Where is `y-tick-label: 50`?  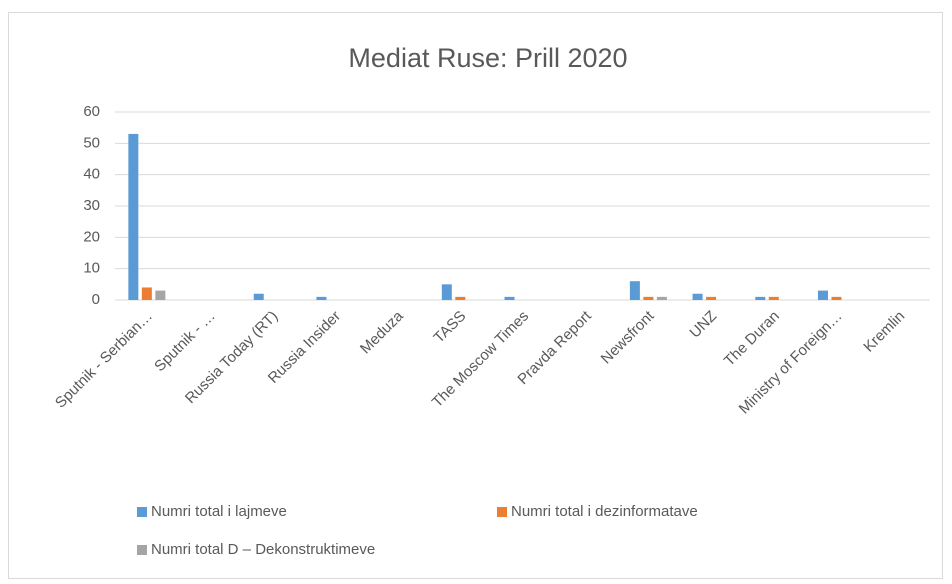 y-tick-label: 50 is located at coordinates (91, 142).